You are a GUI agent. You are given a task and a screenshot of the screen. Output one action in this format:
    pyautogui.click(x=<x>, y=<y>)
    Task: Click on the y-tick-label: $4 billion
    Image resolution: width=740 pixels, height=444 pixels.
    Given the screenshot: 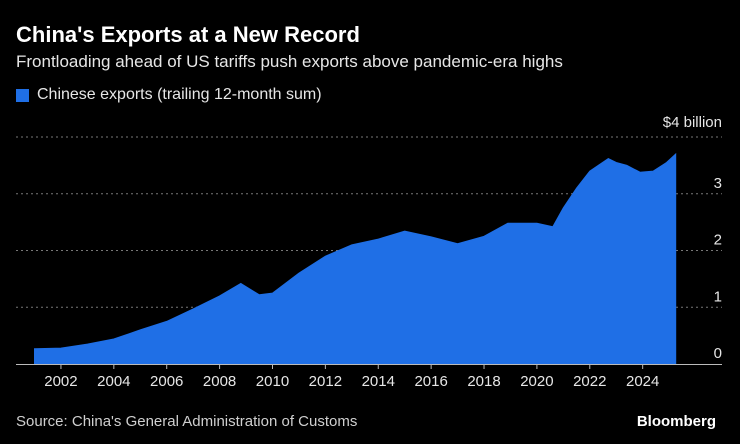 What is the action you would take?
    pyautogui.click(x=692, y=122)
    